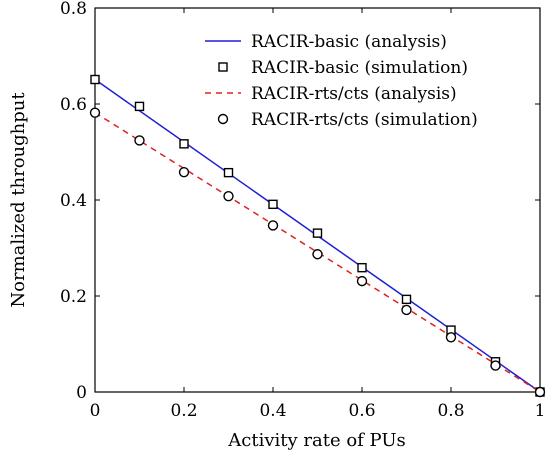 The width and height of the screenshot is (550, 460). I want to click on x-tick-label: 1, so click(540, 411).